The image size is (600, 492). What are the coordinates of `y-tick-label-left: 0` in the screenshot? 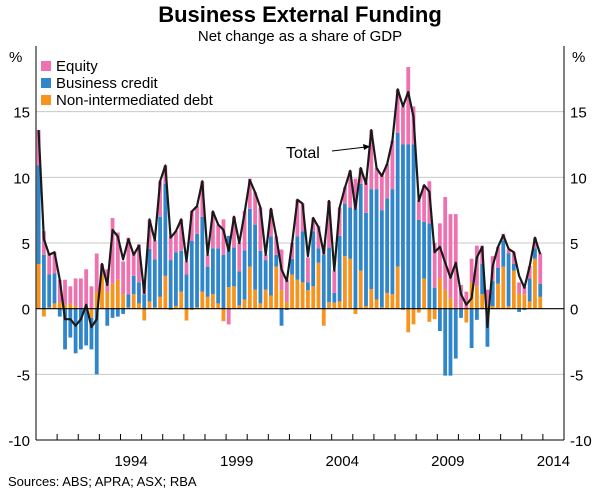 It's located at (26, 310).